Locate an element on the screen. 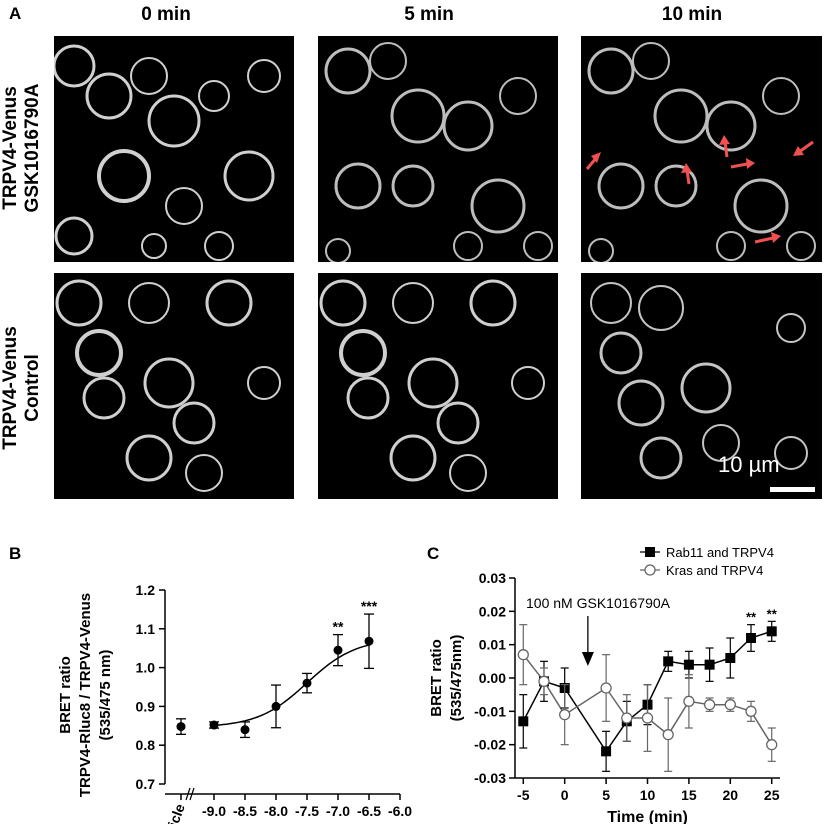 This screenshot has width=829, height=824. x-tick-label-vehicle: Vehicle is located at coordinates (172, 812).